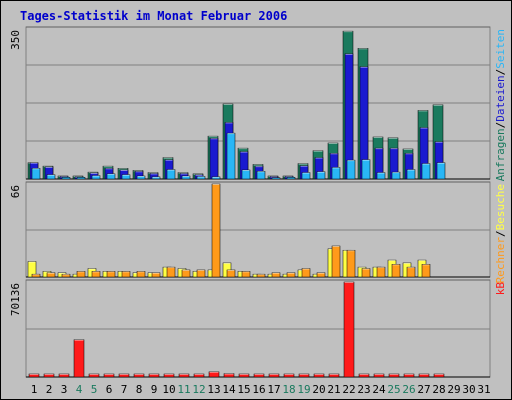 Image resolution: width=512 pixels, height=400 pixels. I want to click on x-tick-label-day-27: 27, so click(423, 389).